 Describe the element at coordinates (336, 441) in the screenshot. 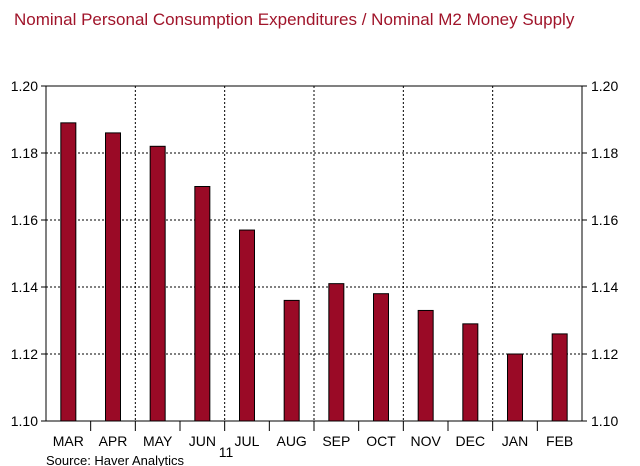

I see `x-tick-label: SEP` at that location.